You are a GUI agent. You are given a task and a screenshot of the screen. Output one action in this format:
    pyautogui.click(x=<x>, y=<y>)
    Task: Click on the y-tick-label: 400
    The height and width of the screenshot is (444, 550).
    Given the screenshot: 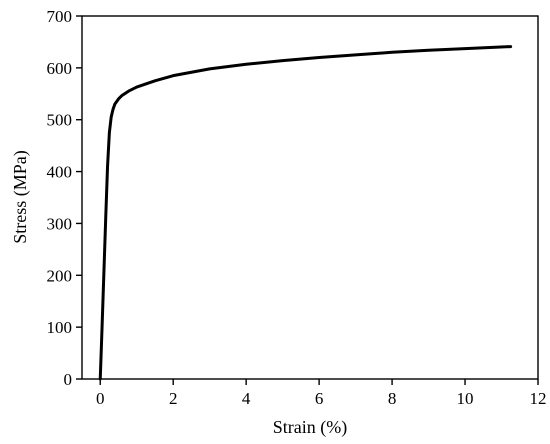 What is the action you would take?
    pyautogui.click(x=60, y=172)
    